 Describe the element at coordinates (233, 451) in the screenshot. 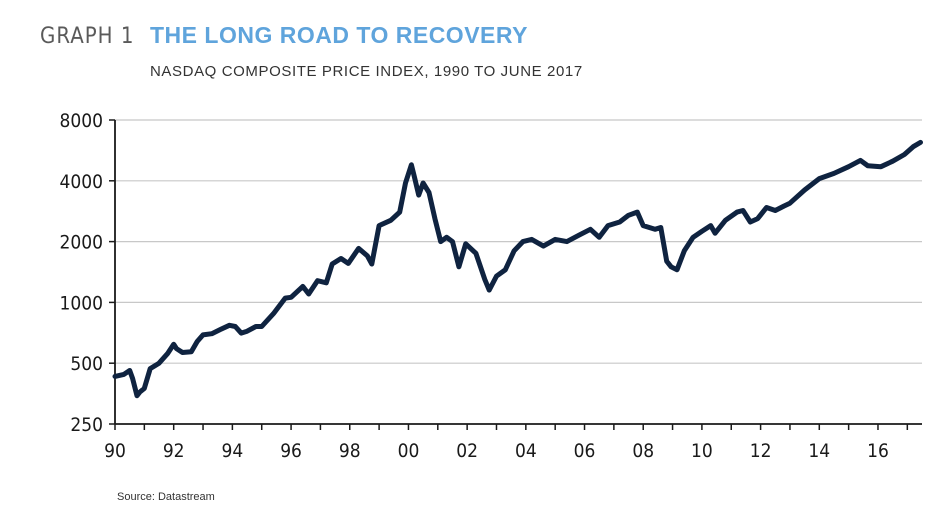

I see `x-tick-label: 94` at that location.